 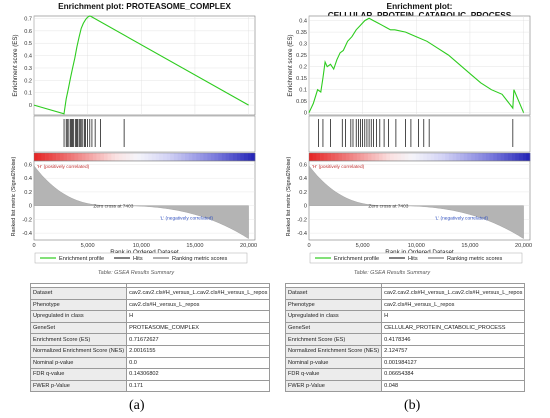 What do you see at coordinates (302, 220) in the screenshot?
I see `rank-y-tick-label: -0.2` at bounding box center [302, 220].